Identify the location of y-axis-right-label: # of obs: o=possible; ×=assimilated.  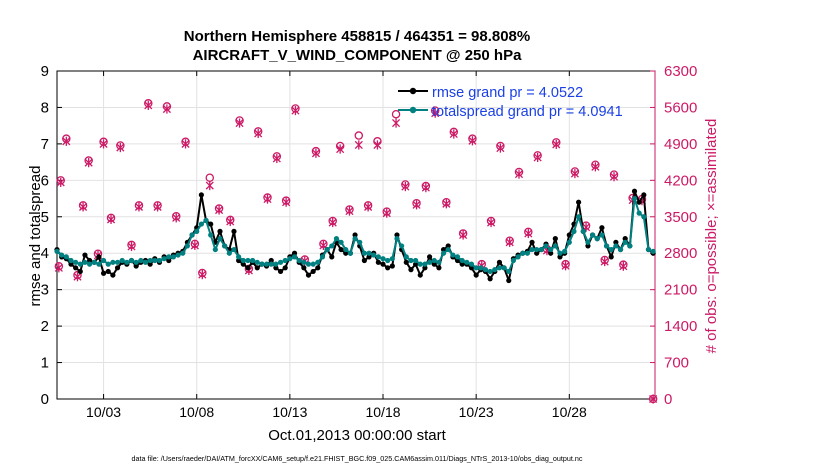
(711, 236).